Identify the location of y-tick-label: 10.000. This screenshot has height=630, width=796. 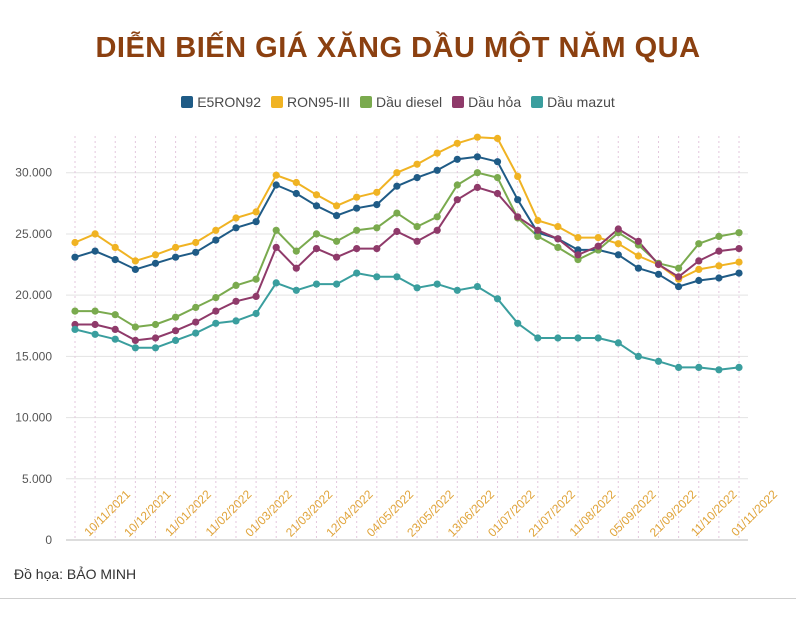
(33, 418).